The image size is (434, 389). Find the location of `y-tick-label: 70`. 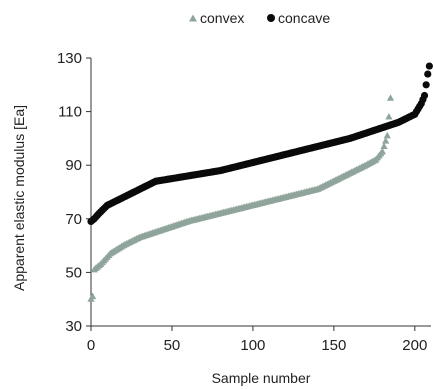

y-tick-label: 70 is located at coordinates (73, 219).